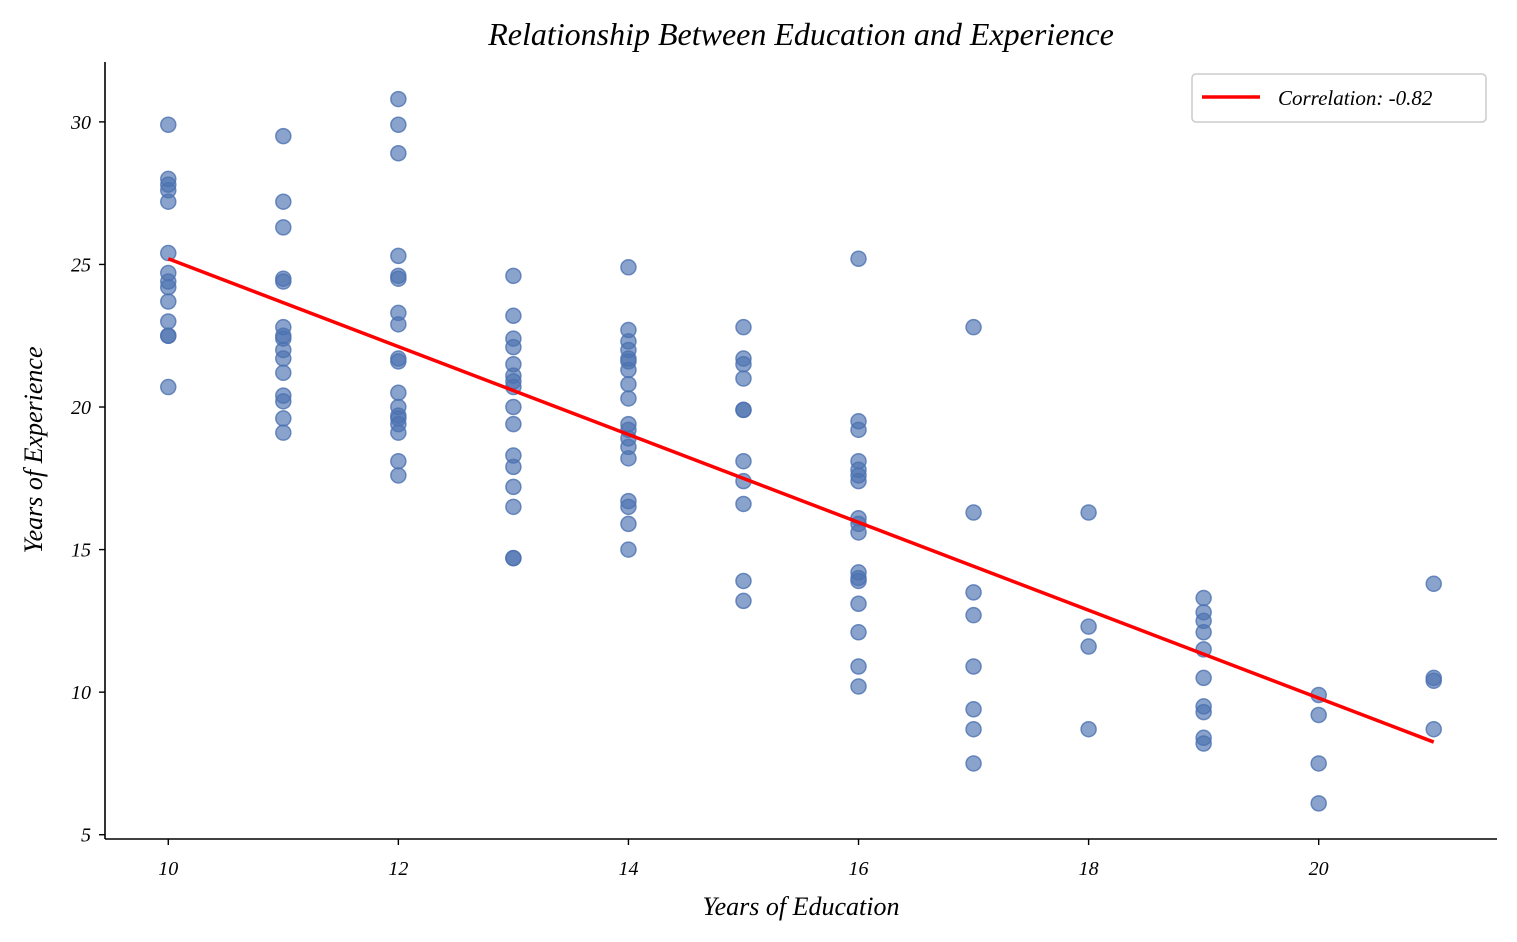 Image resolution: width=1517 pixels, height=942 pixels. I want to click on x-axis-label: Years of Education, so click(801, 906).